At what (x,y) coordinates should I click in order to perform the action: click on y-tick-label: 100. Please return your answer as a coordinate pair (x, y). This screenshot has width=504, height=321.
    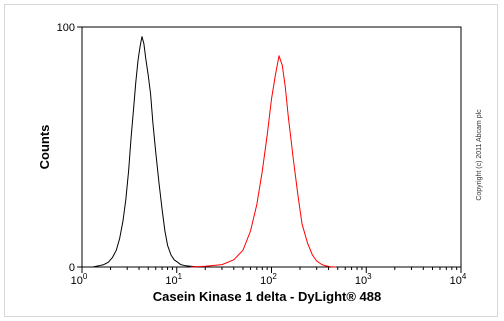
    Looking at the image, I should click on (66, 28).